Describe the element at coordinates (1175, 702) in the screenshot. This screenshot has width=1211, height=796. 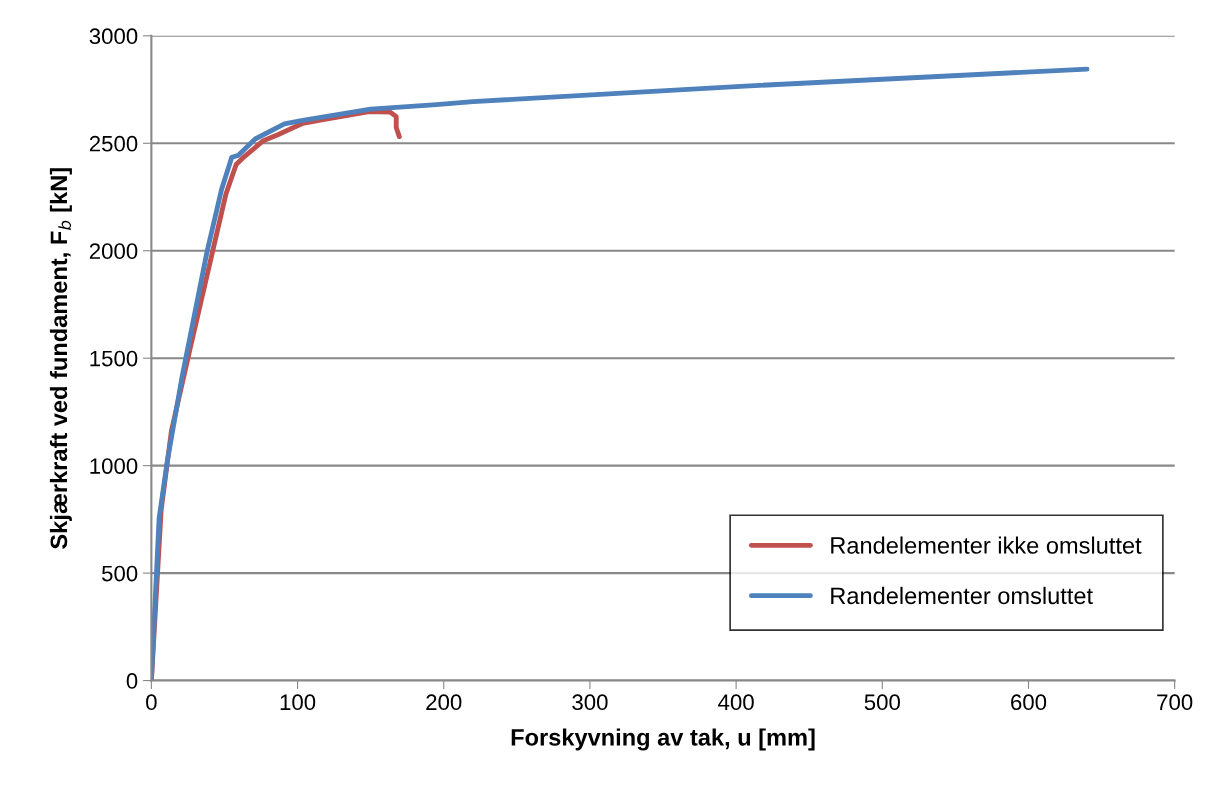
I see `x-tick-label: 700` at that location.